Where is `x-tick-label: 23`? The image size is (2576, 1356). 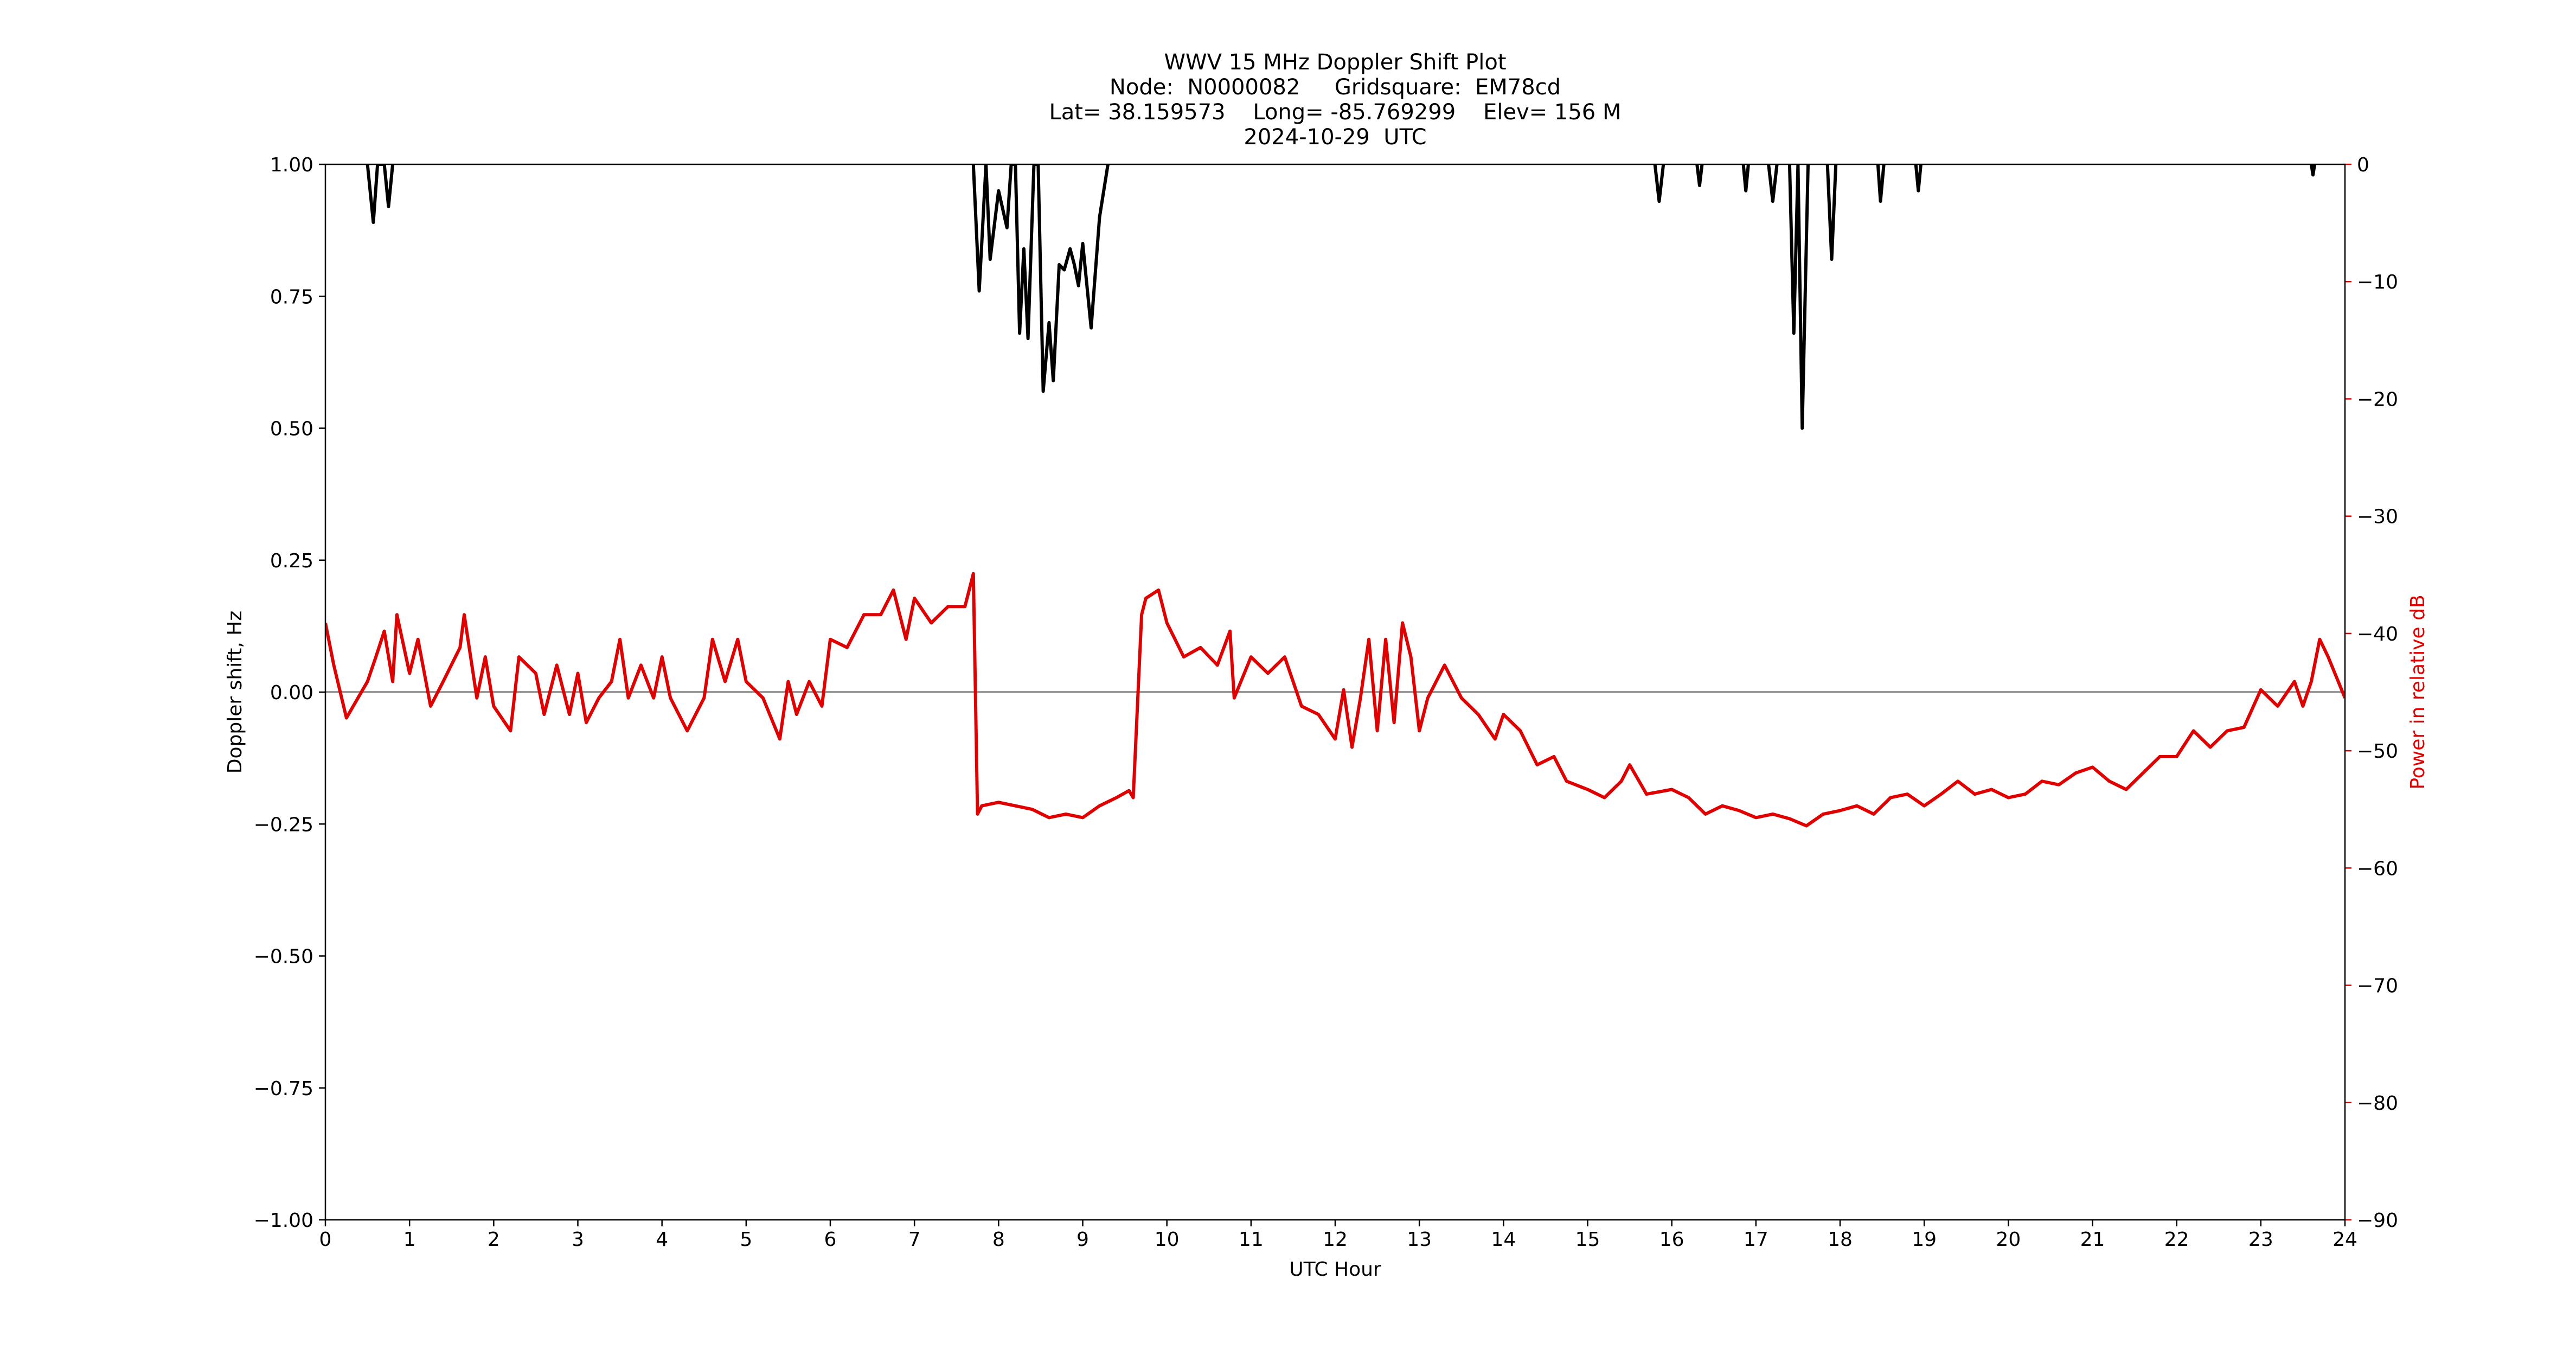 x-tick-label: 23 is located at coordinates (2260, 1240).